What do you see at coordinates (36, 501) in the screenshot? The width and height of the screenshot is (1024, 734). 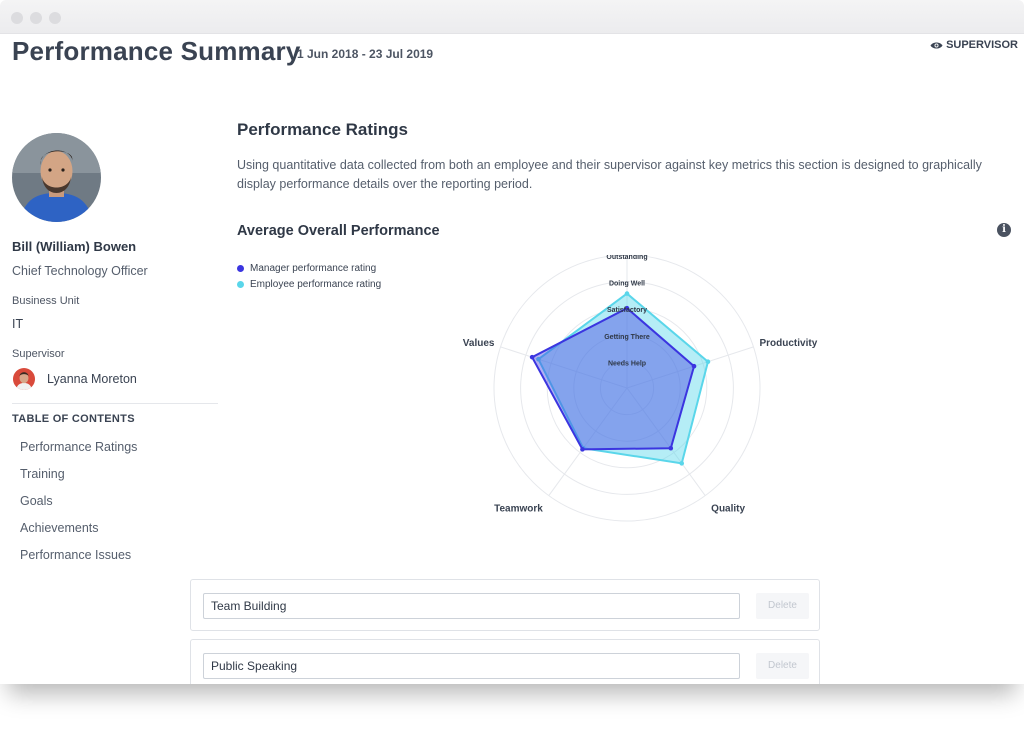 I see `toc-item-goals: Goals` at bounding box center [36, 501].